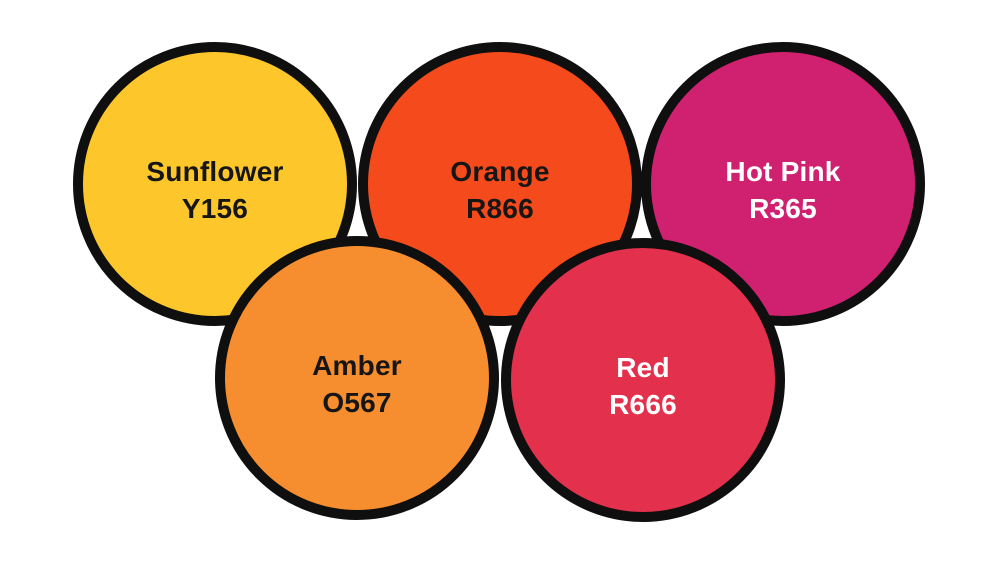 This screenshot has height=562, width=1000. I want to click on swatch-label: Red R666, so click(643, 387).